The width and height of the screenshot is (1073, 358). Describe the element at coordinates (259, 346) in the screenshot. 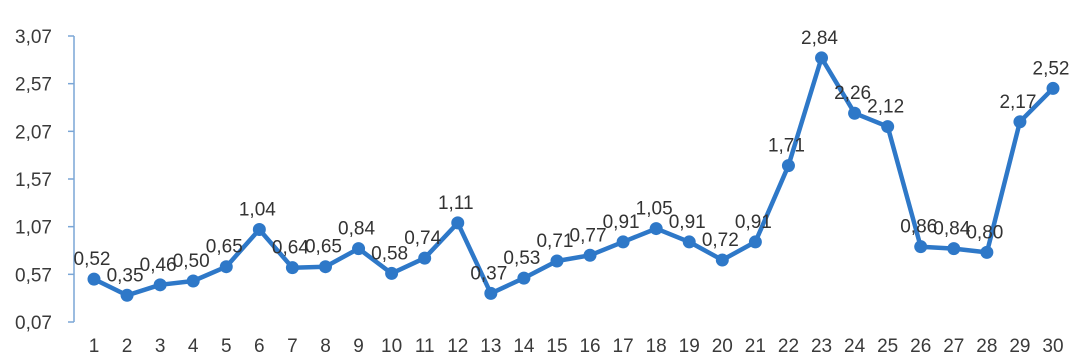

I see `x-tick-label: 6` at that location.